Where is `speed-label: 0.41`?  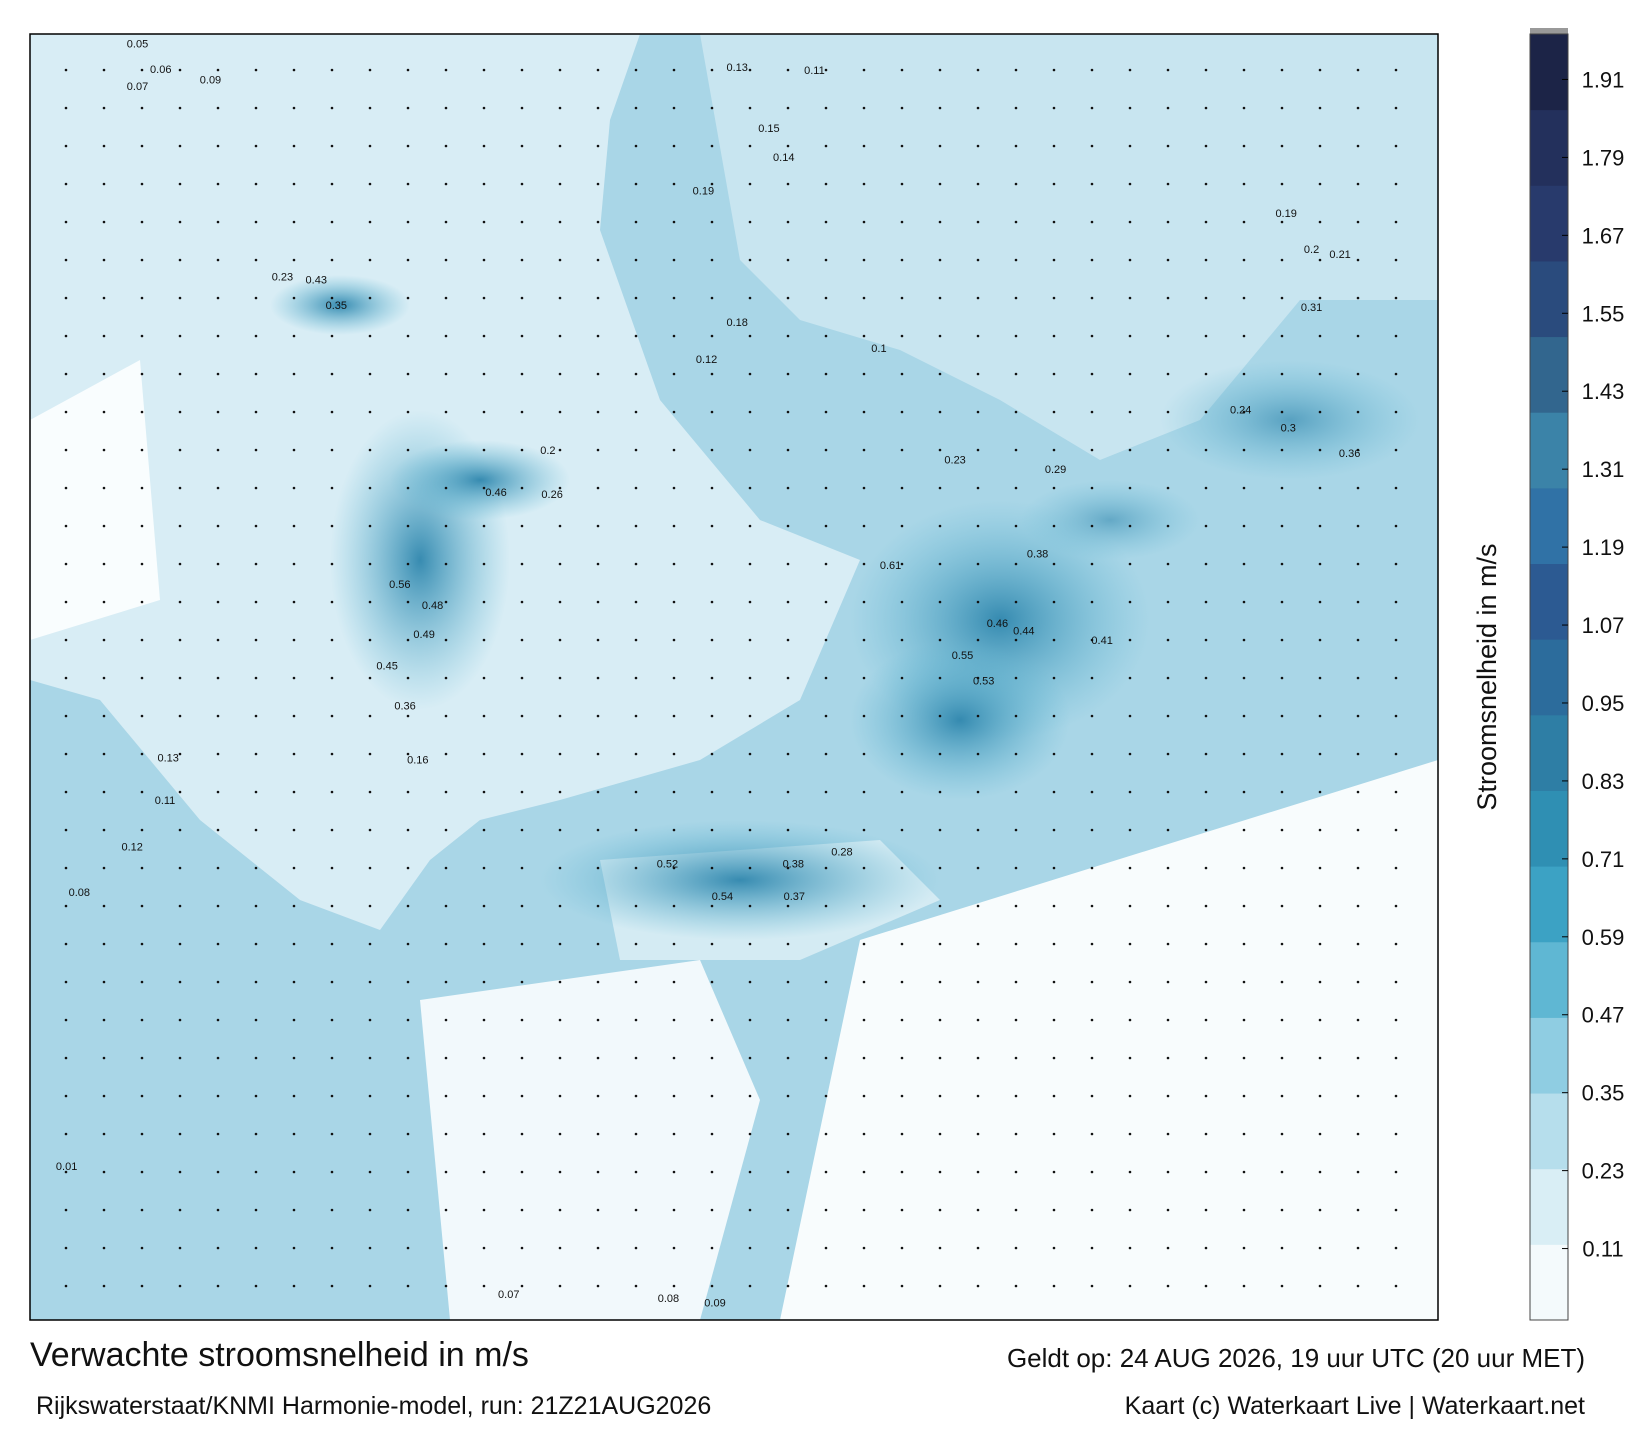
speed-label: 0.41 is located at coordinates (1101, 641).